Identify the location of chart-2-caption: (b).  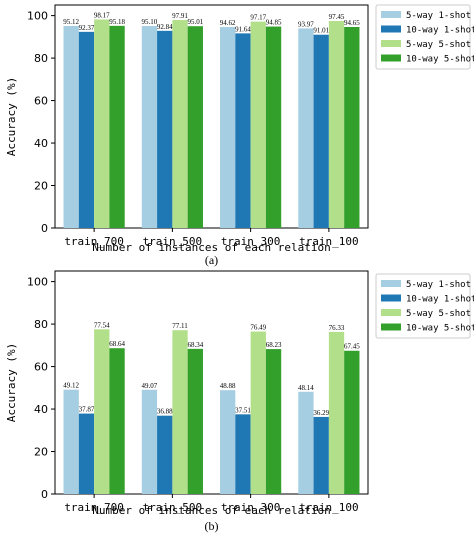
(212, 526).